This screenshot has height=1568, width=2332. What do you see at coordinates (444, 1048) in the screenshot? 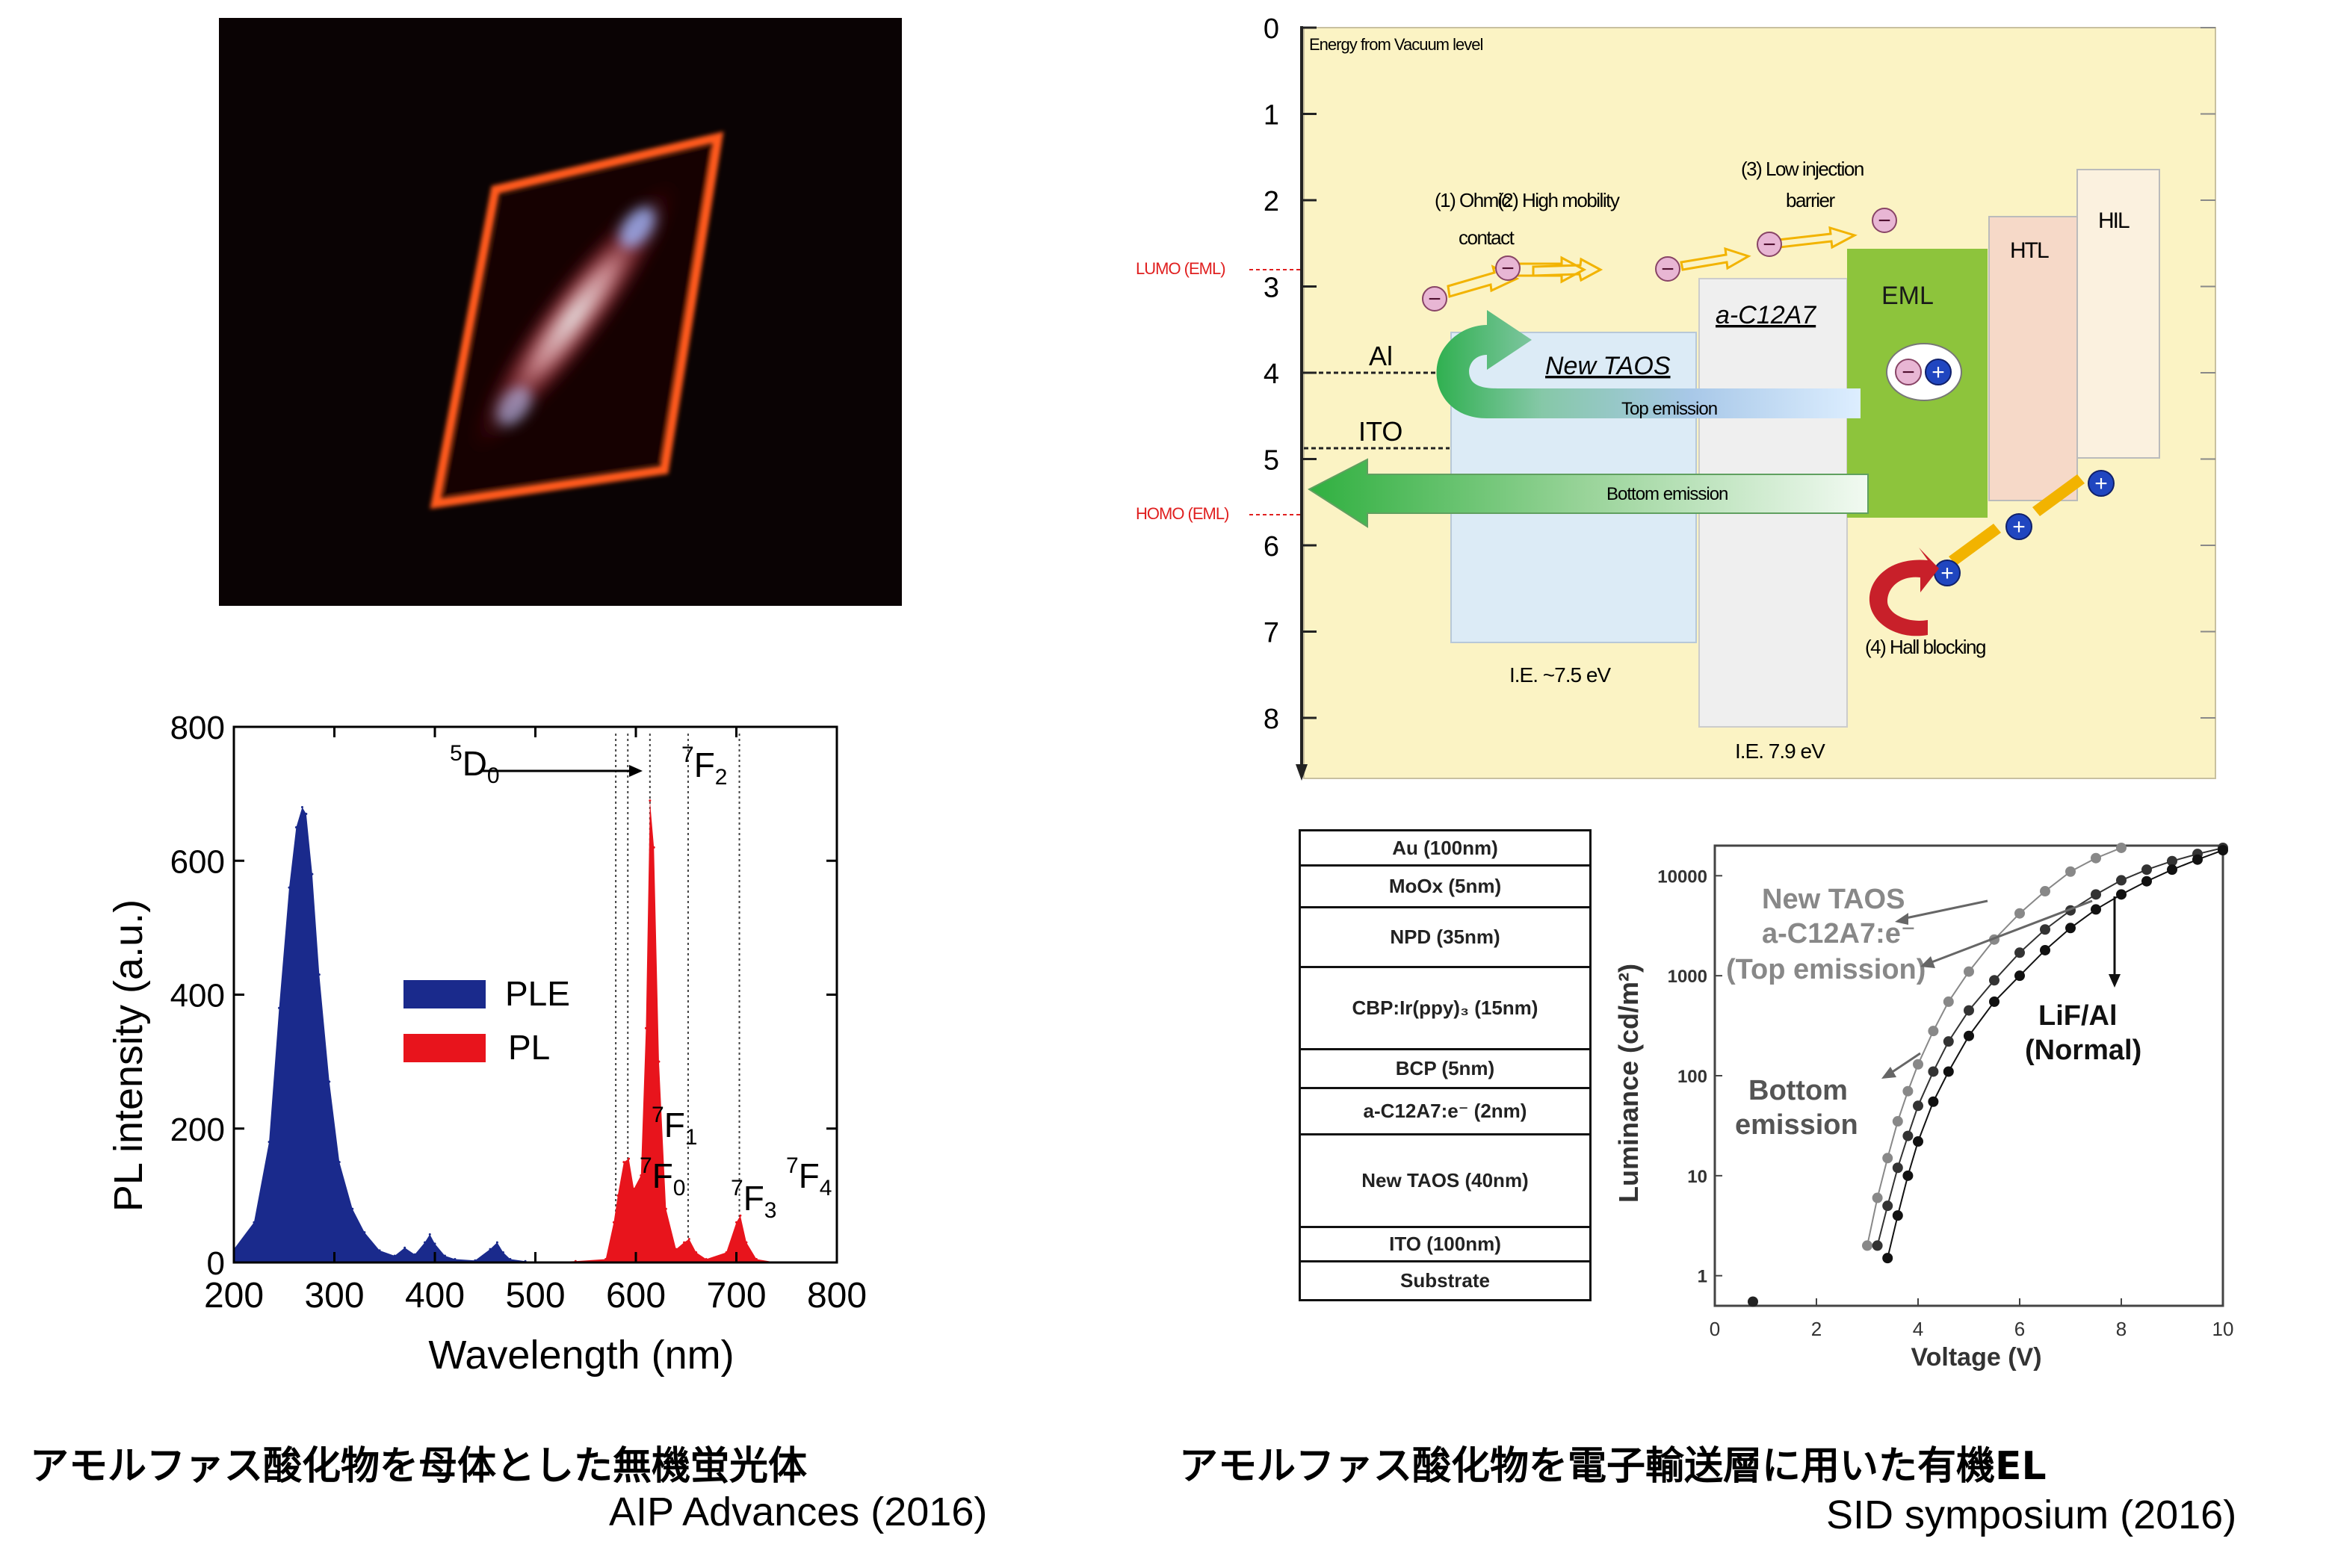
I see `legend-swatch-pl` at bounding box center [444, 1048].